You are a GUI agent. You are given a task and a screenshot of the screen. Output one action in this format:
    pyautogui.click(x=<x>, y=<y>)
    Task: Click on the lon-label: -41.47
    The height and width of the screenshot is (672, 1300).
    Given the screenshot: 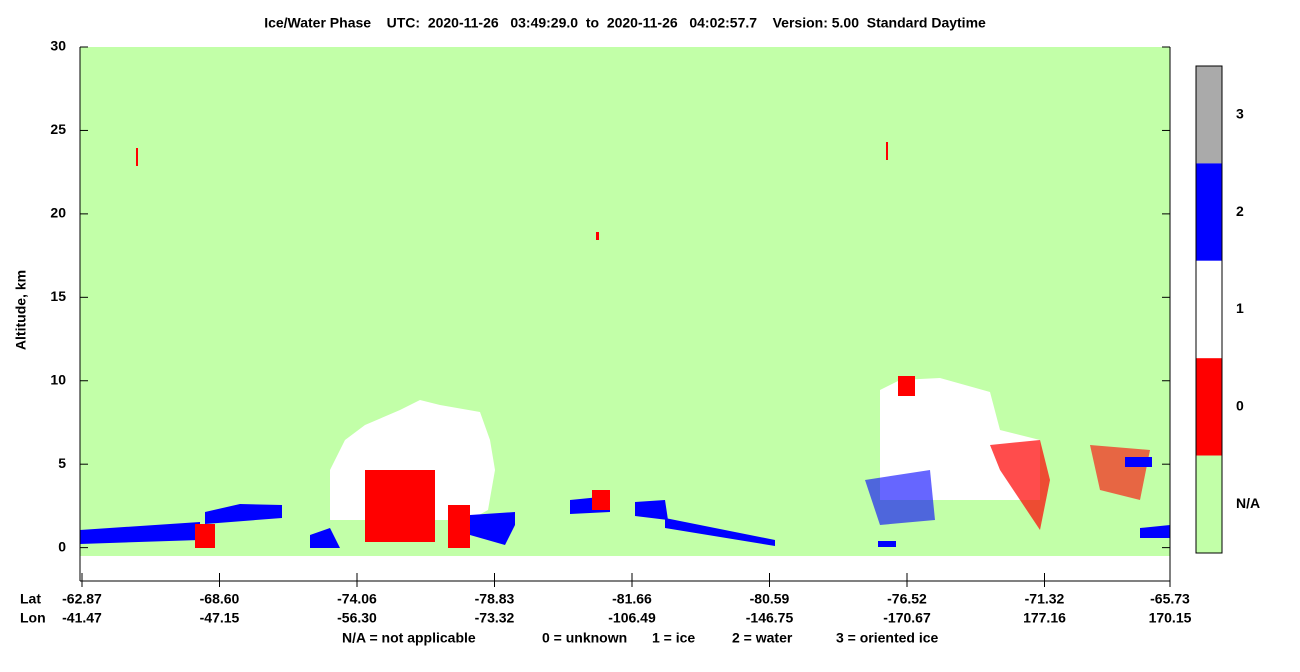 What is the action you would take?
    pyautogui.click(x=82, y=618)
    